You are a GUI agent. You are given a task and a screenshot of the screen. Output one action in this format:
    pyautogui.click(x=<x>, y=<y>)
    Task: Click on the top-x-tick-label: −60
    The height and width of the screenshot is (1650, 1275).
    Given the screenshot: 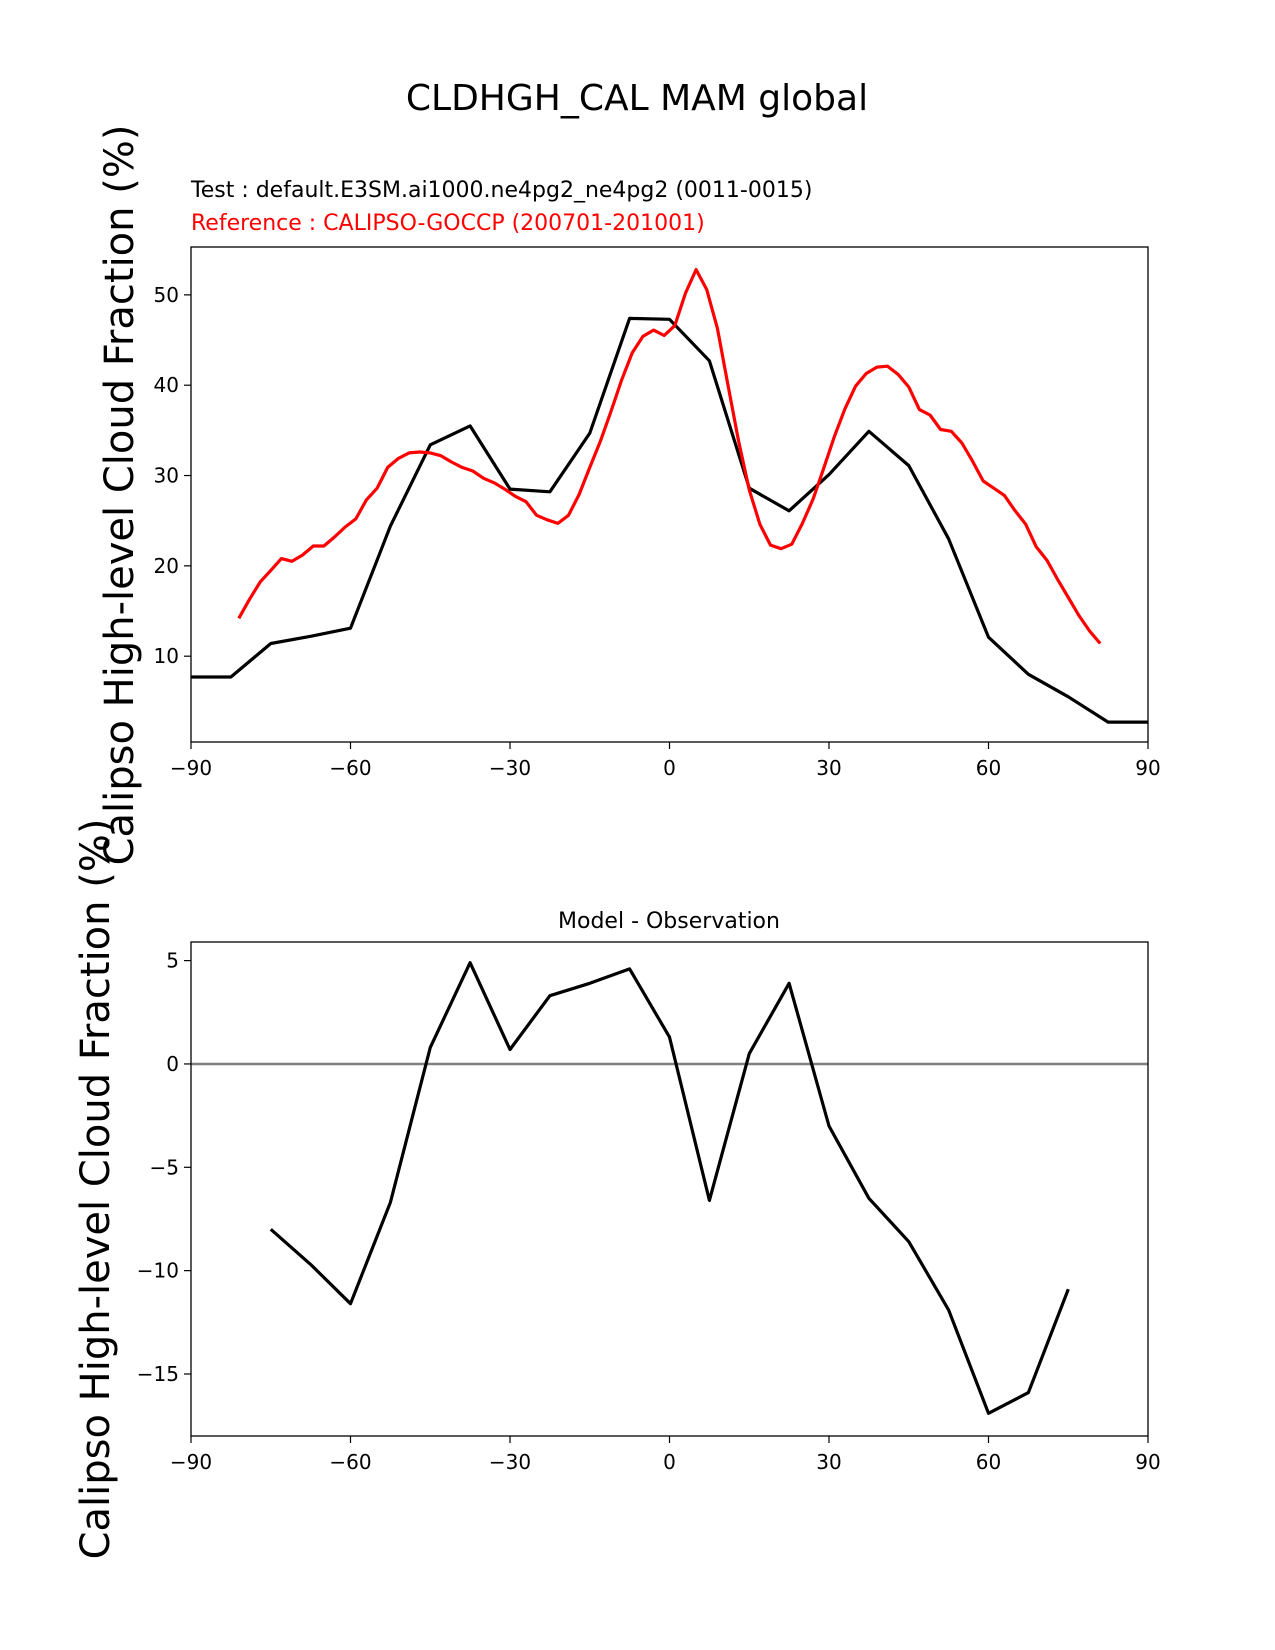 What is the action you would take?
    pyautogui.click(x=350, y=768)
    